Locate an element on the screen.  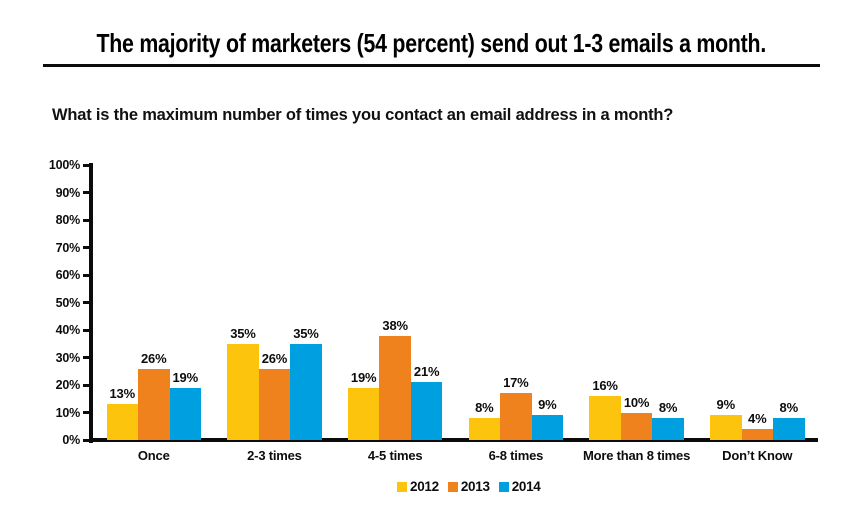
bar-2013-6-8-times is located at coordinates (516, 416).